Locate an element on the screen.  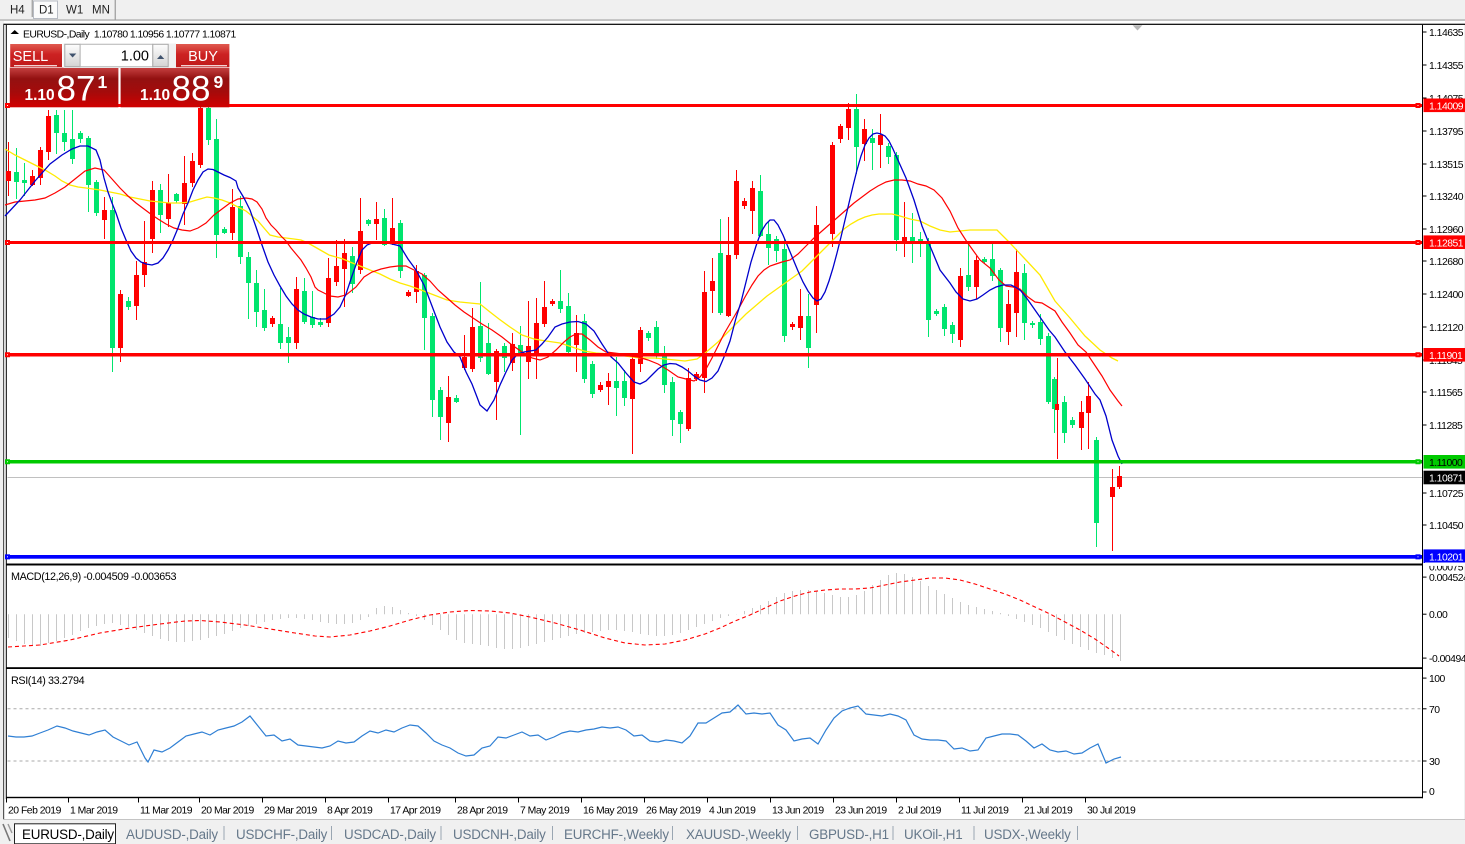
svg-text: 0 is located at coordinates (1432, 792).